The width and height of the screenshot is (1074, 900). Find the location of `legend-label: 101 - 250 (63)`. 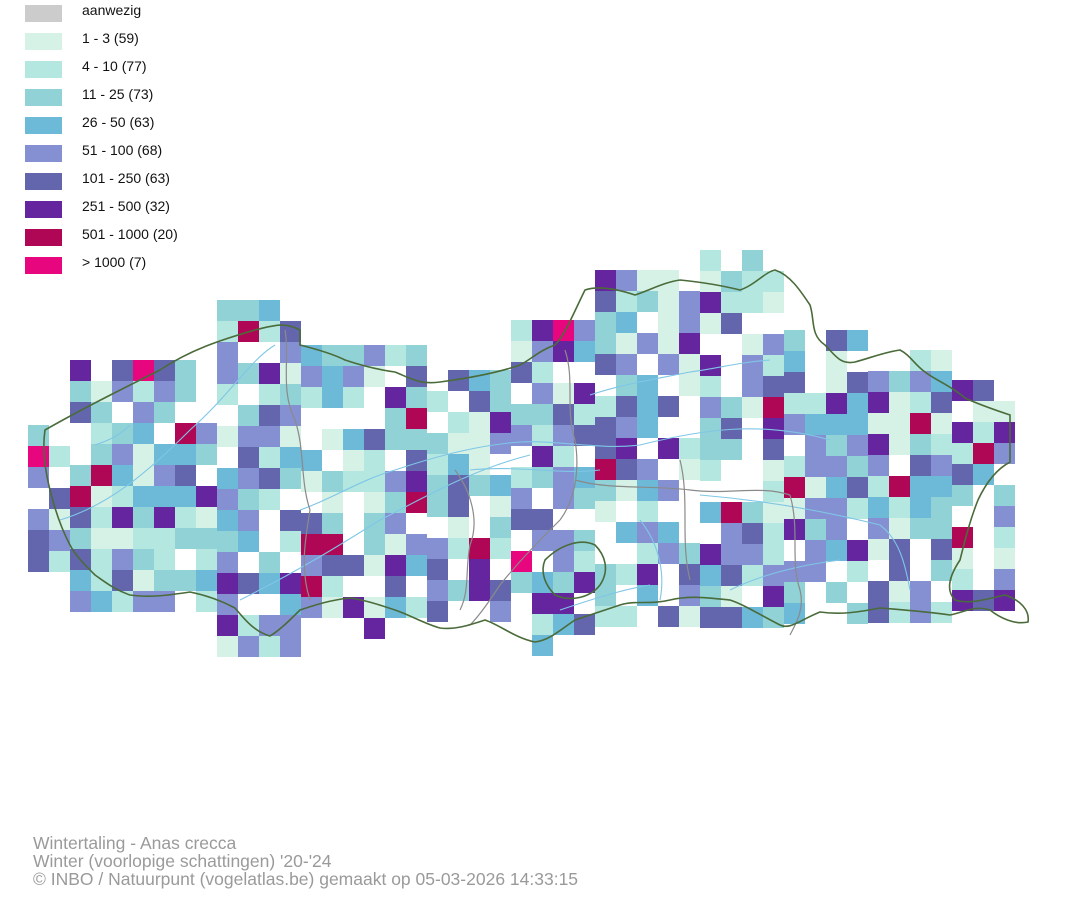

legend-label: 101 - 250 (63) is located at coordinates (126, 178).